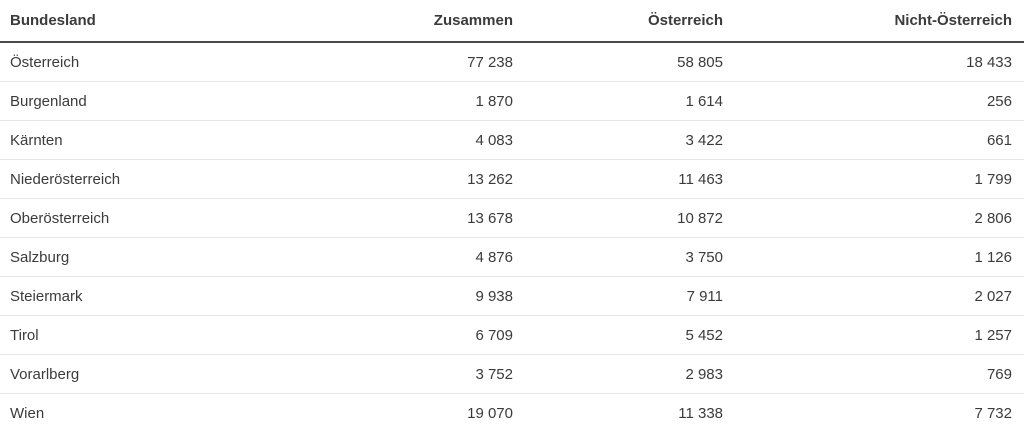 The width and height of the screenshot is (1024, 442). I want to click on table-row: Vorarlberg 3 752 2 983 769, so click(512, 374).